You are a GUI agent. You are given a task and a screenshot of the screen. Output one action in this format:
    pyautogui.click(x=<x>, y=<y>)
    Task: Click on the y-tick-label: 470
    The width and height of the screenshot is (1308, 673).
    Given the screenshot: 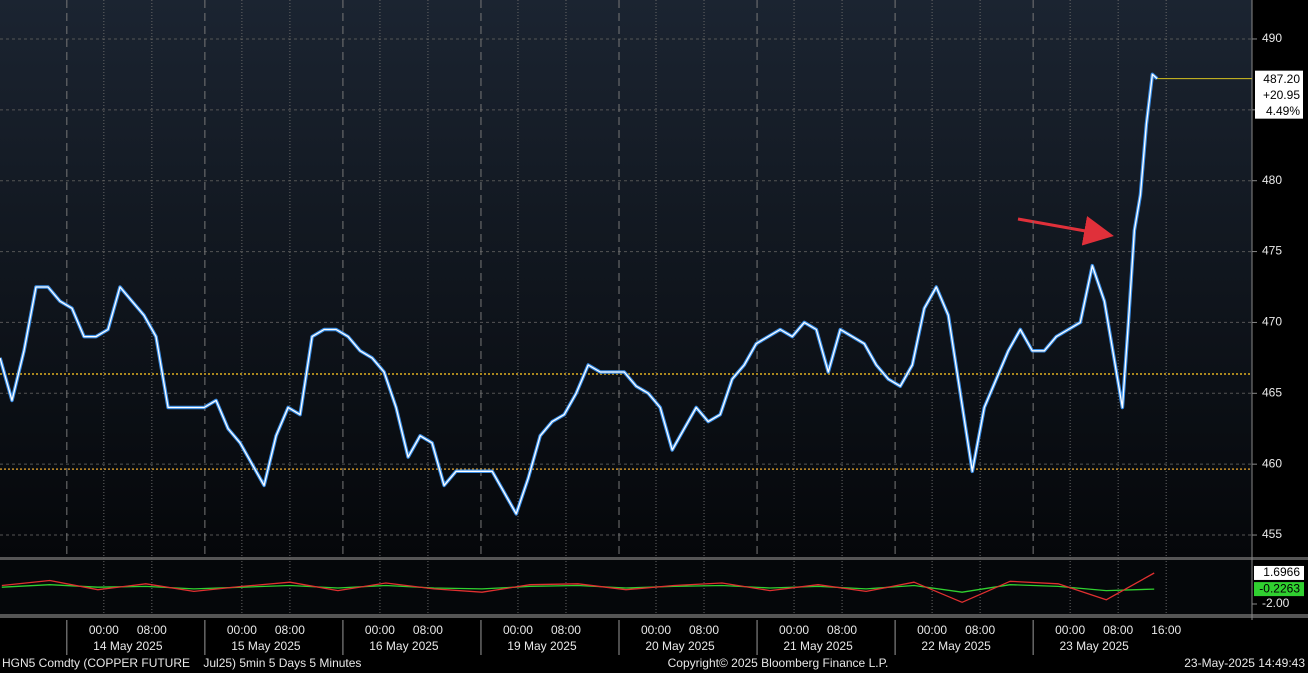 What is the action you would take?
    pyautogui.click(x=1272, y=322)
    